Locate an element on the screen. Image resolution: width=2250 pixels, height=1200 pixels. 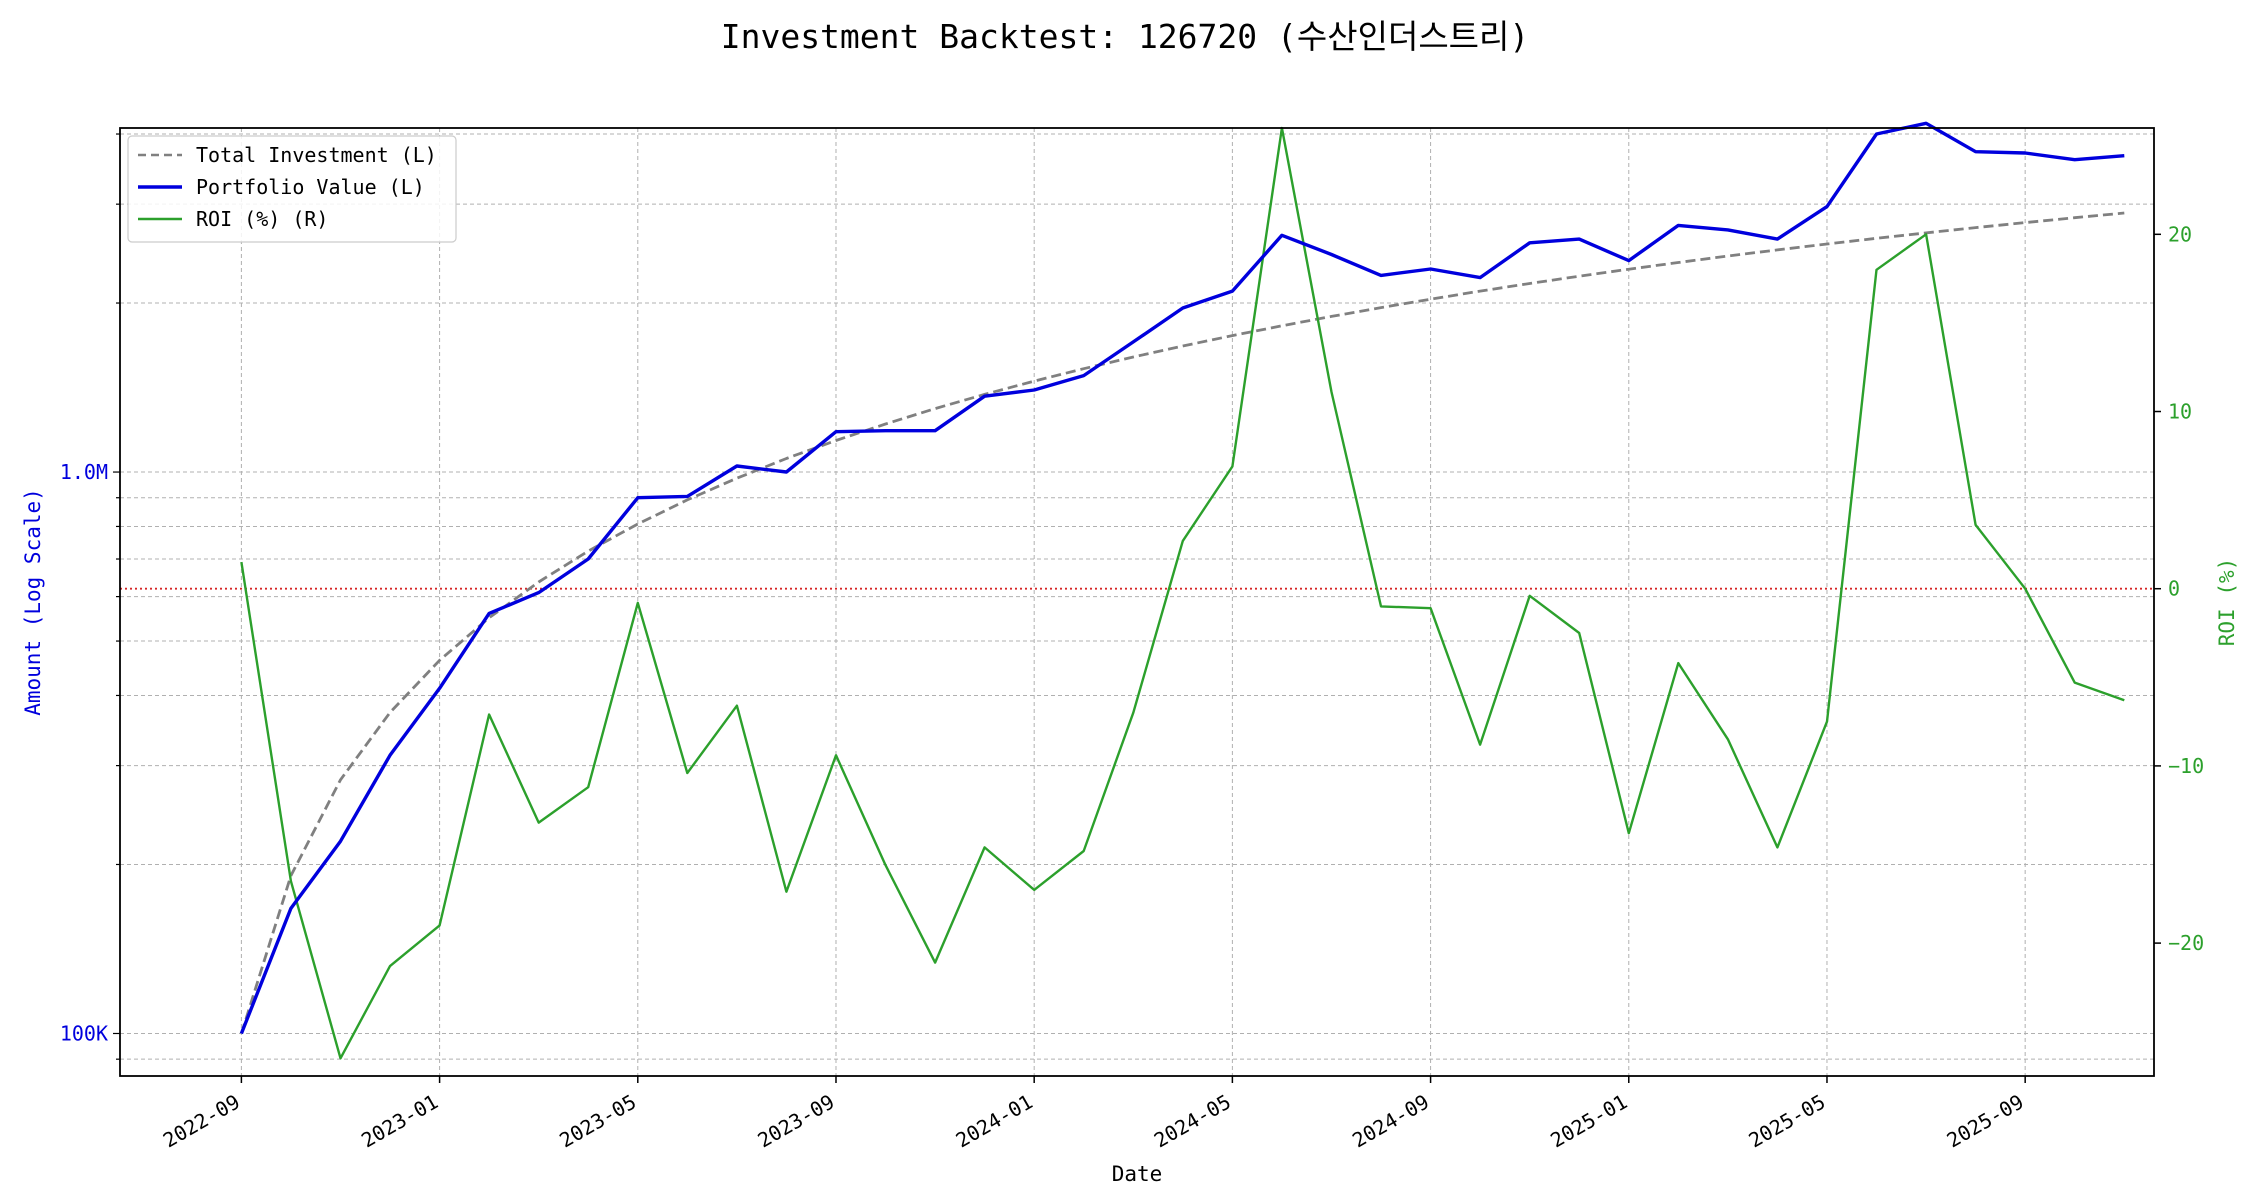
legend-label: Total Investment (L) is located at coordinates (316, 155).